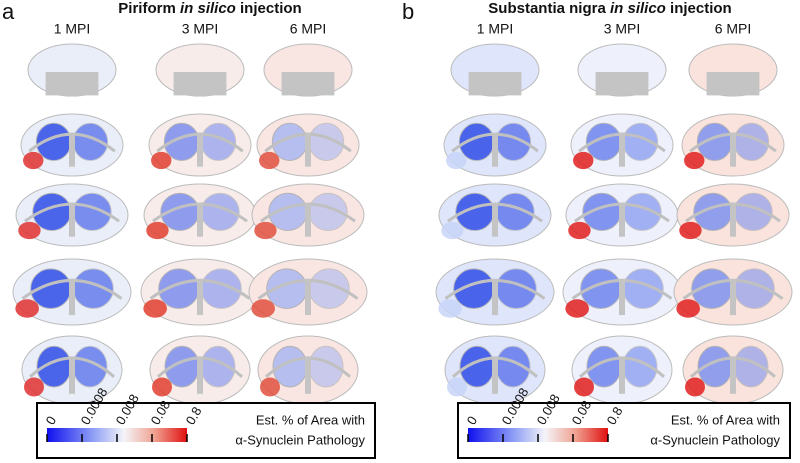  What do you see at coordinates (624, 430) in the screenshot?
I see `legend-box` at bounding box center [624, 430].